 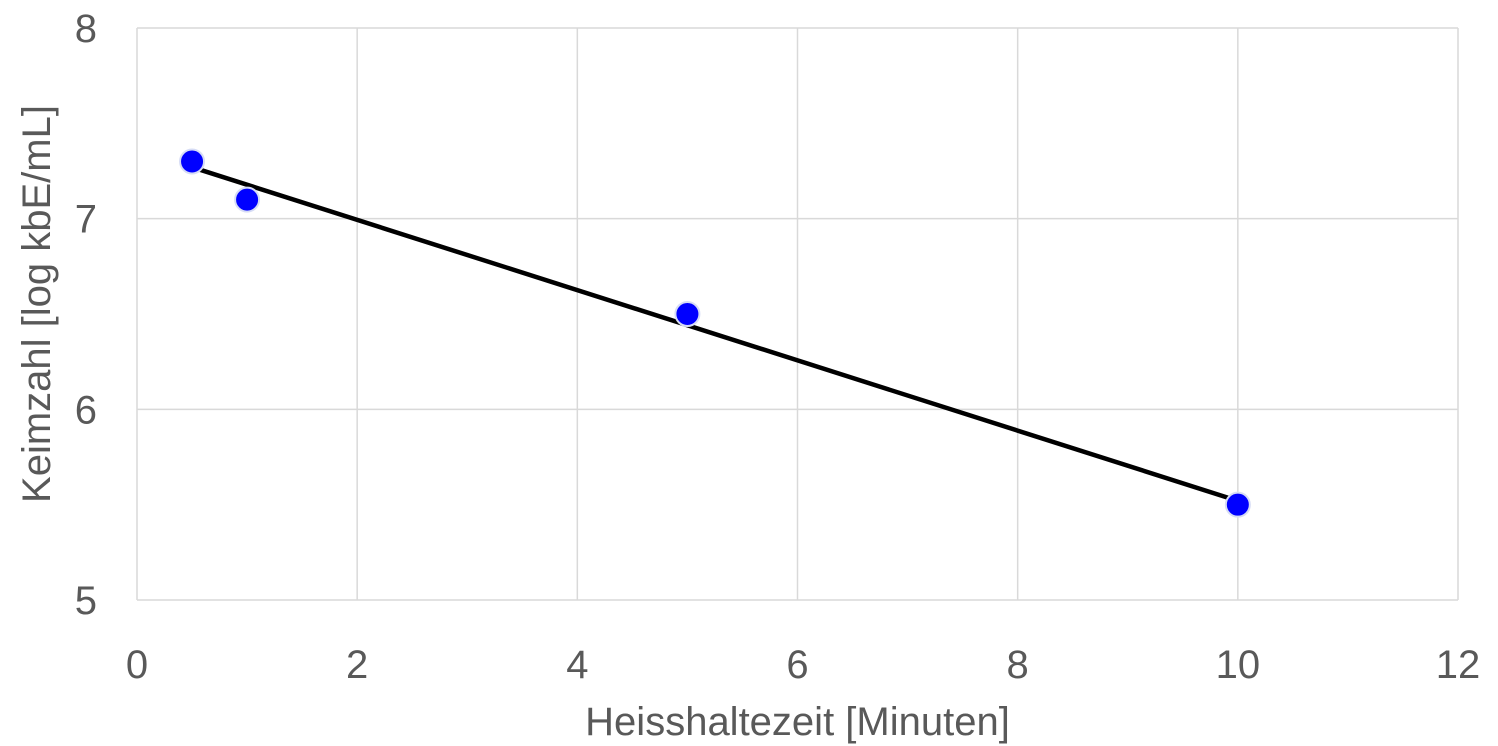 I want to click on x-tick-label: 8, so click(x=1018, y=665).